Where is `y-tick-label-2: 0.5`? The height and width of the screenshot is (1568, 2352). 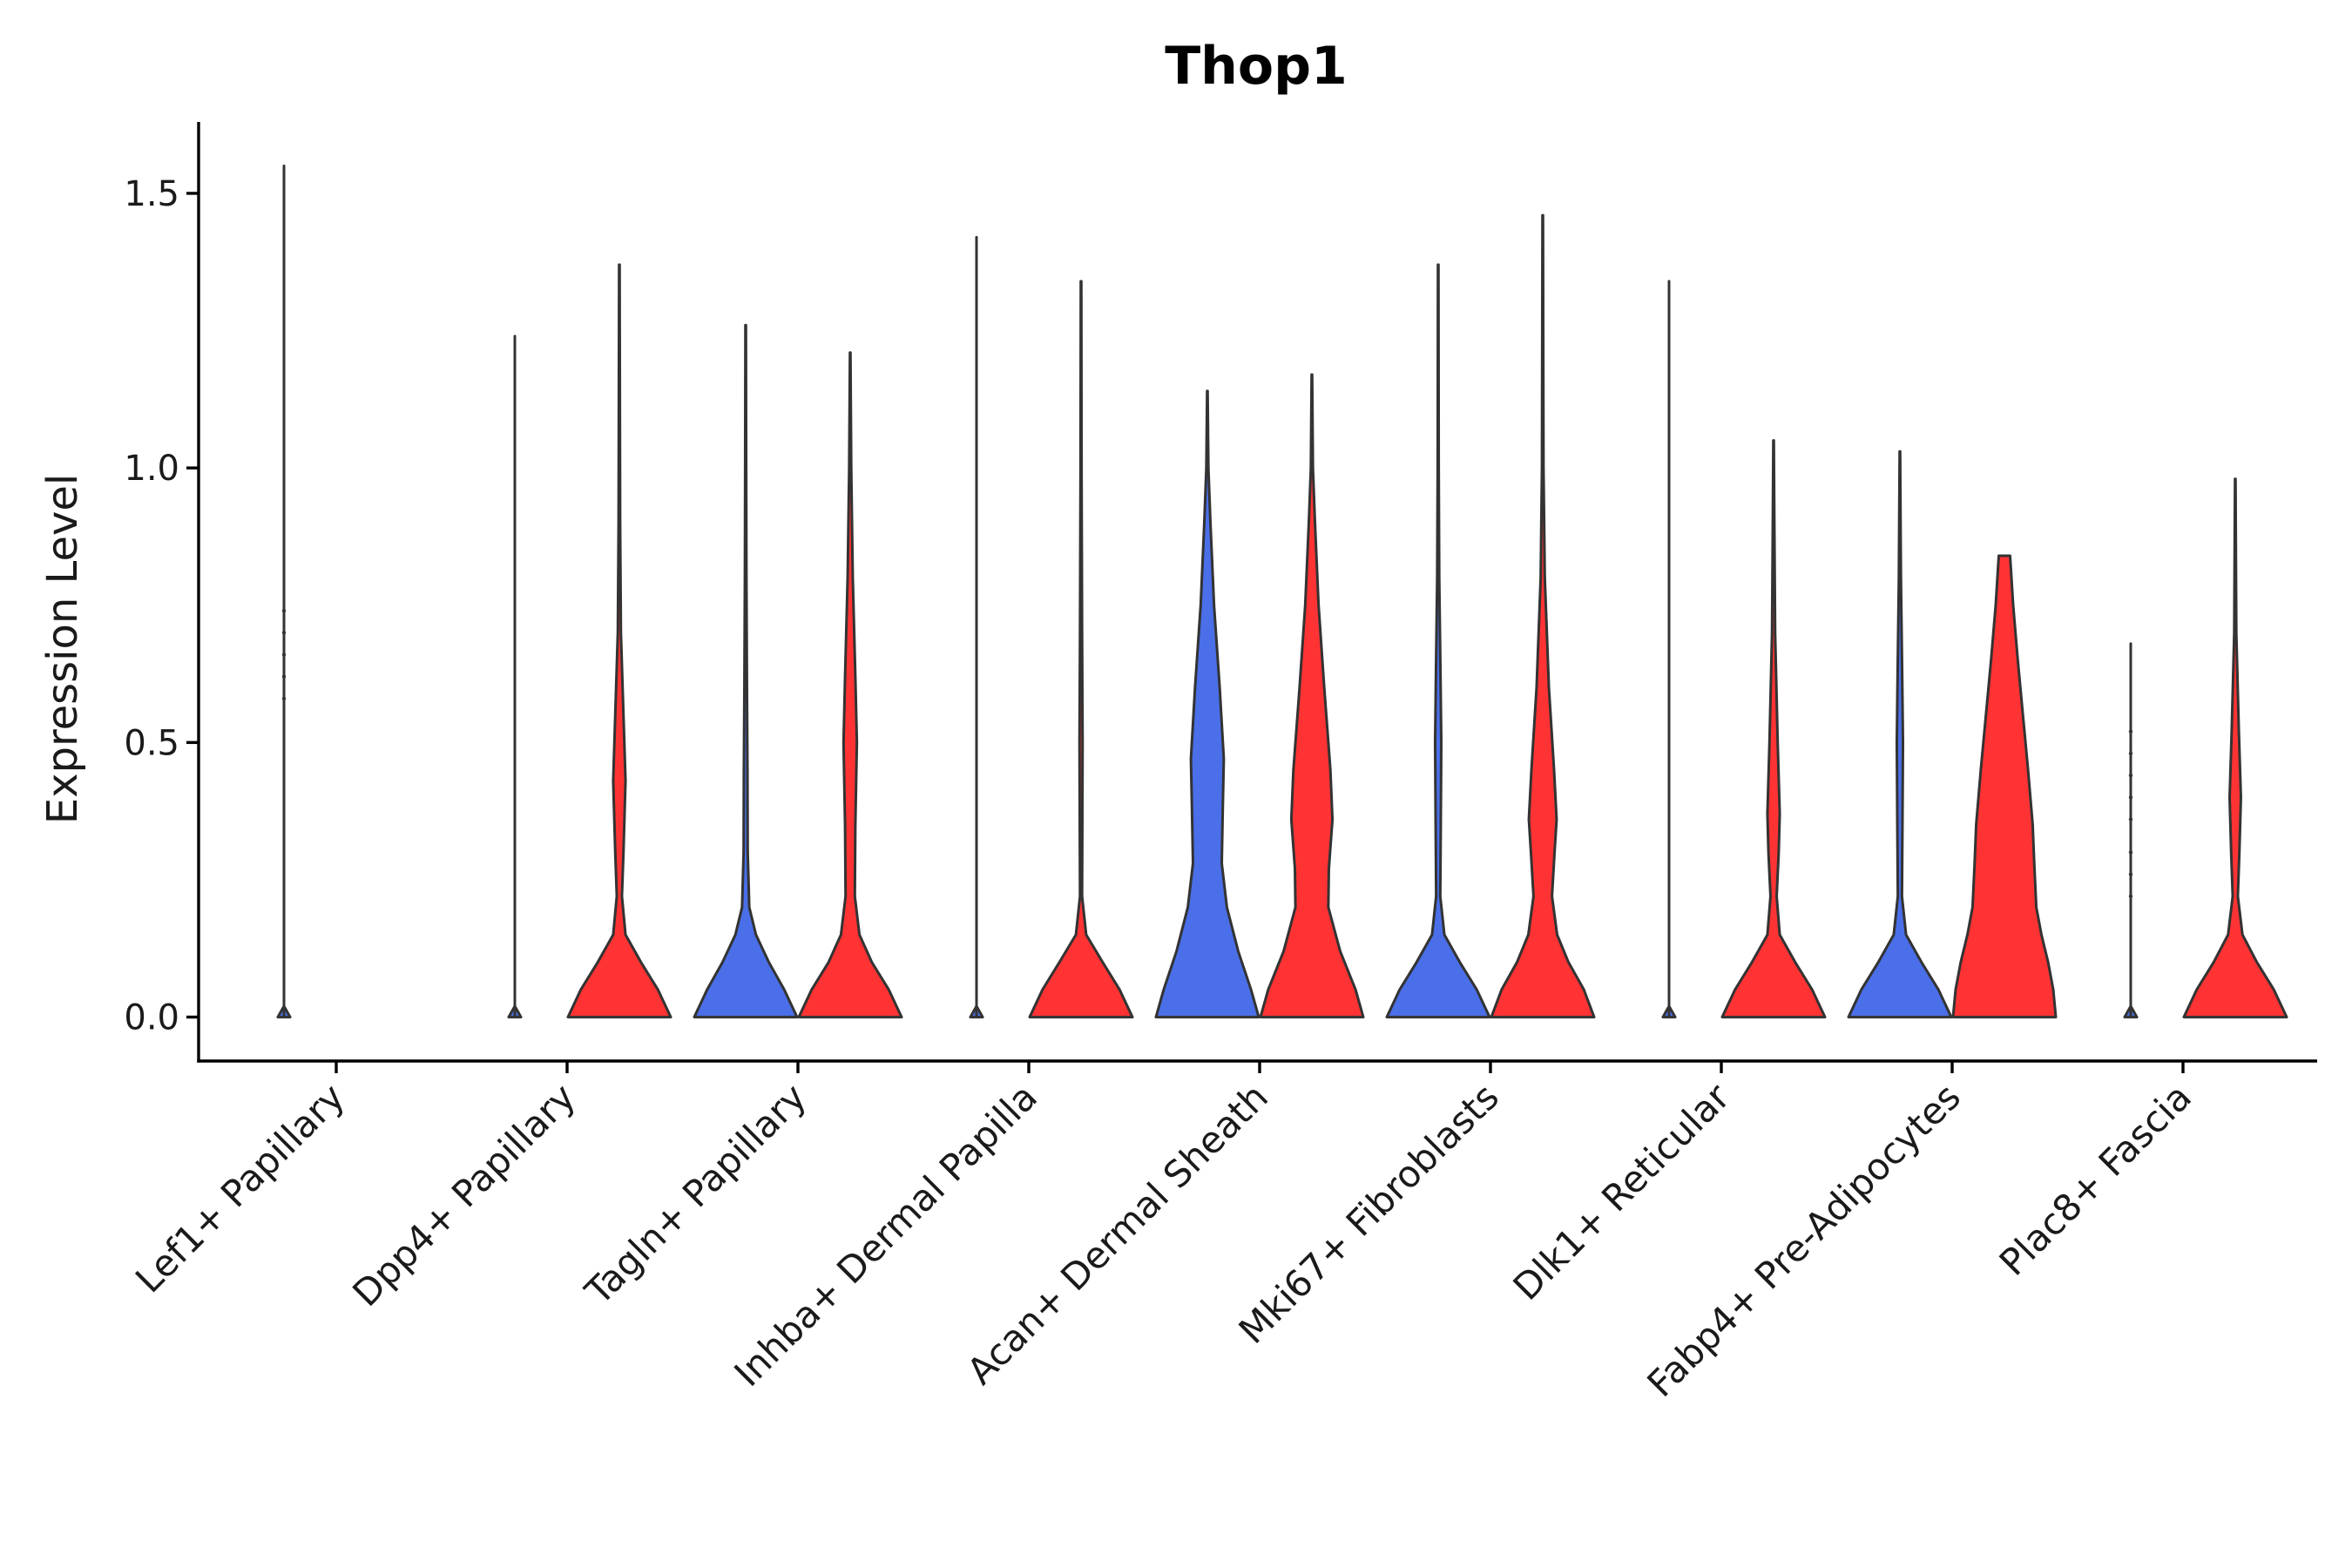 y-tick-label-2: 0.5 is located at coordinates (151, 743).